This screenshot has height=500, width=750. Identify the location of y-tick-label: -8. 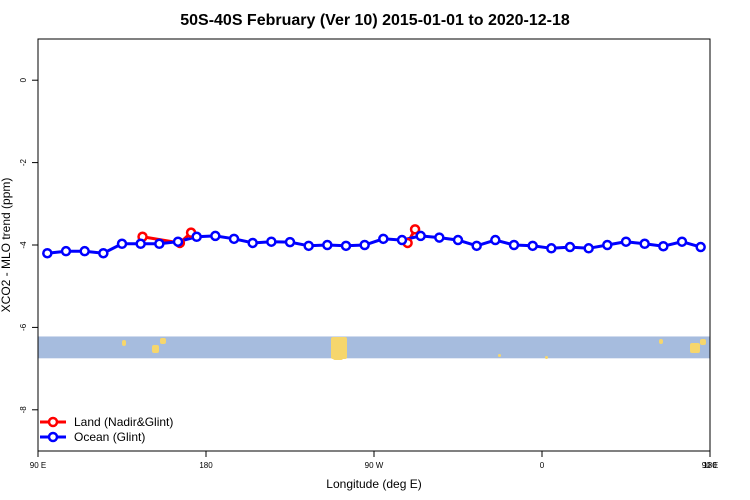
(23, 410).